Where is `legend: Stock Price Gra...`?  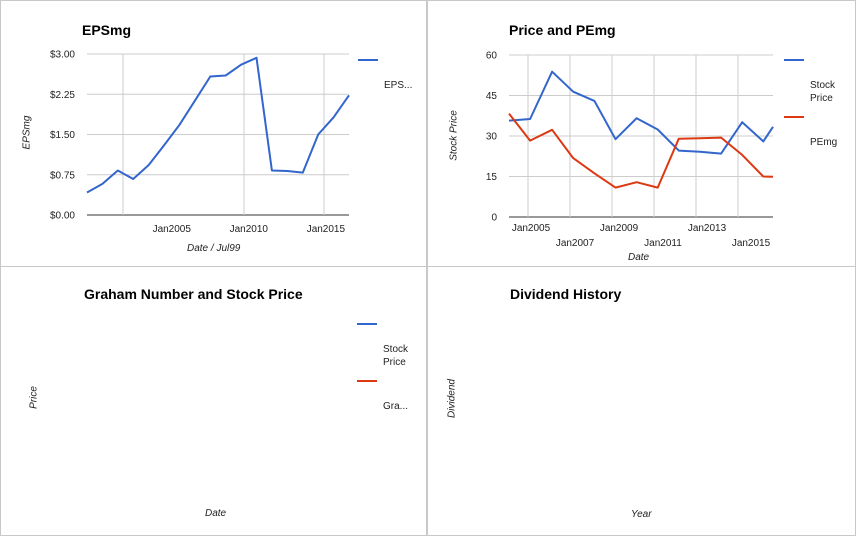
legend: Stock Price Gra... is located at coordinates (382, 367).